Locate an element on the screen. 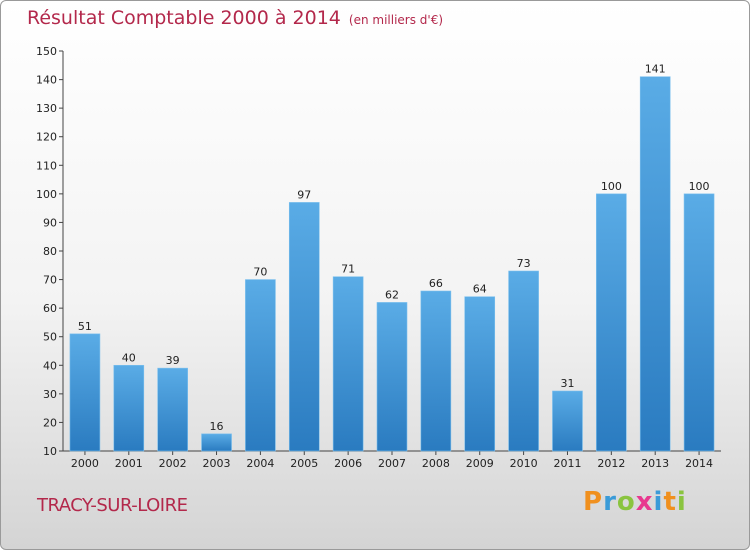 Image resolution: width=750 pixels, height=550 pixels. y-tick-label: 80 is located at coordinates (50, 251).